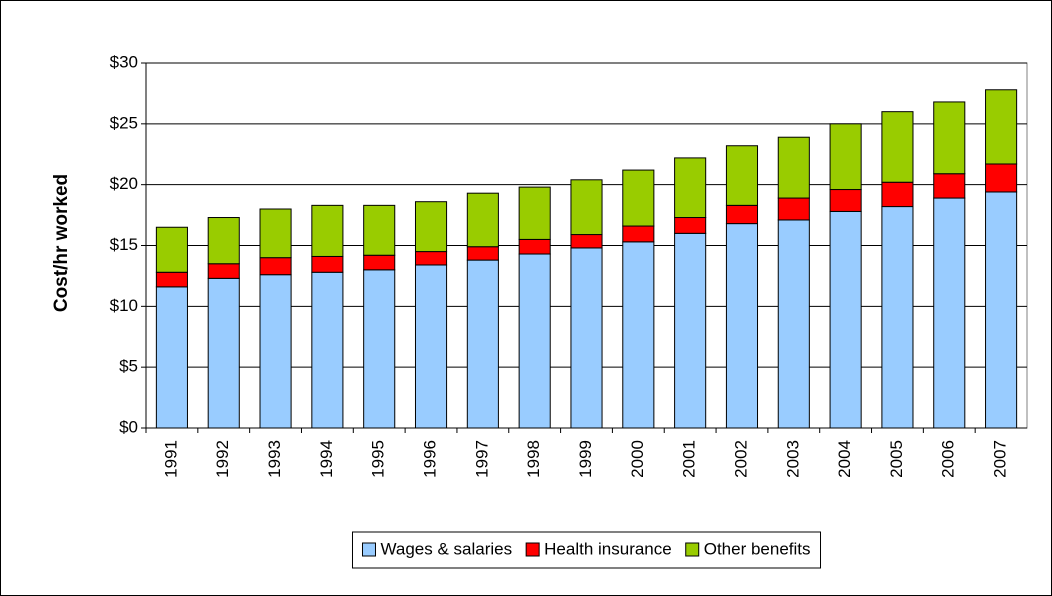  Describe the element at coordinates (608, 548) in the screenshot. I see `legend-label: Health insurance` at that location.